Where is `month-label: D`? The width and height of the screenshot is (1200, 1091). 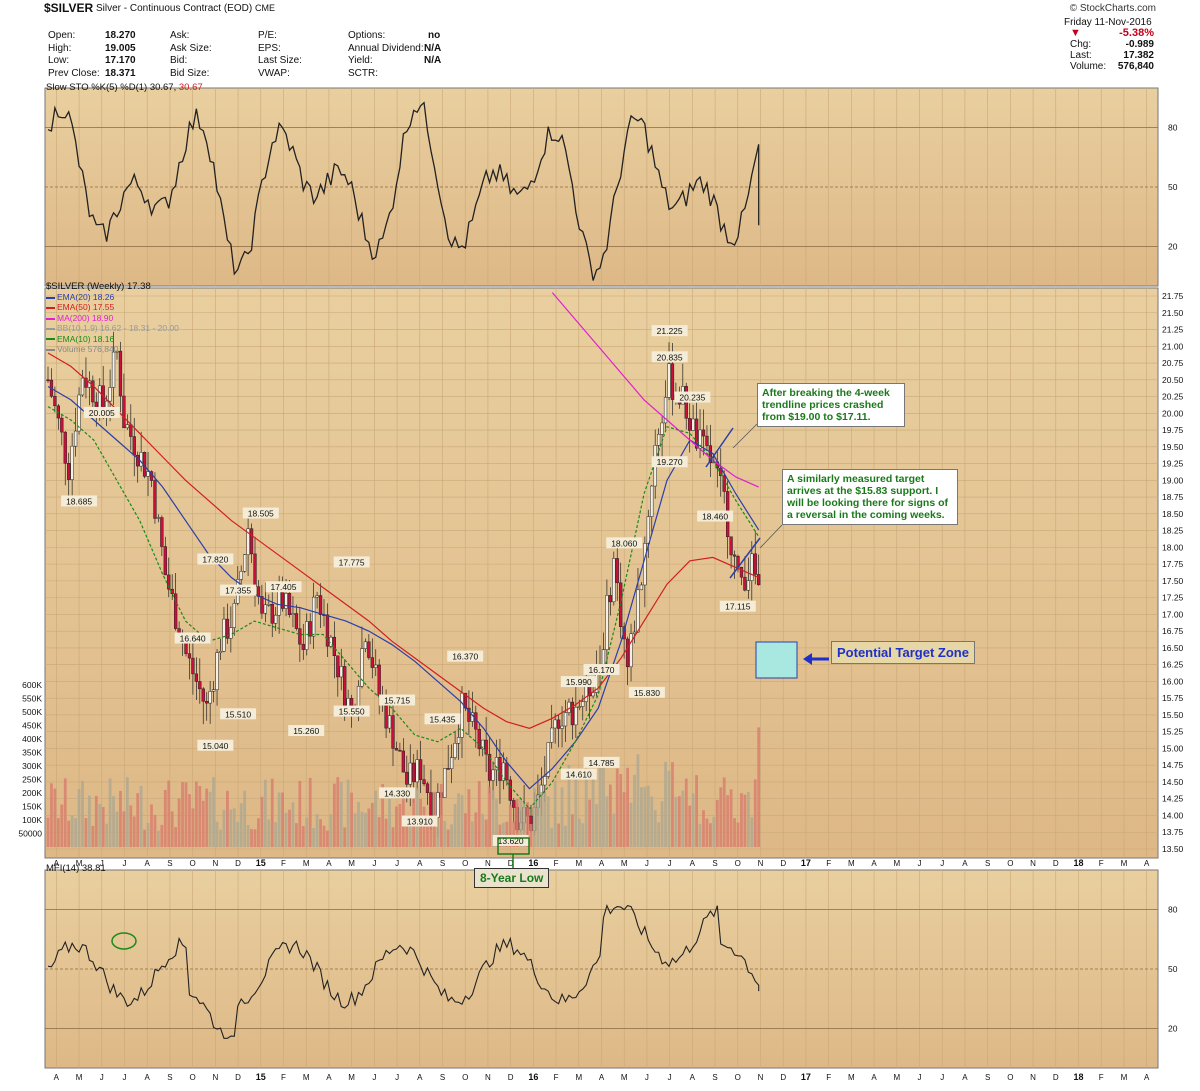 month-label: D is located at coordinates (238, 863).